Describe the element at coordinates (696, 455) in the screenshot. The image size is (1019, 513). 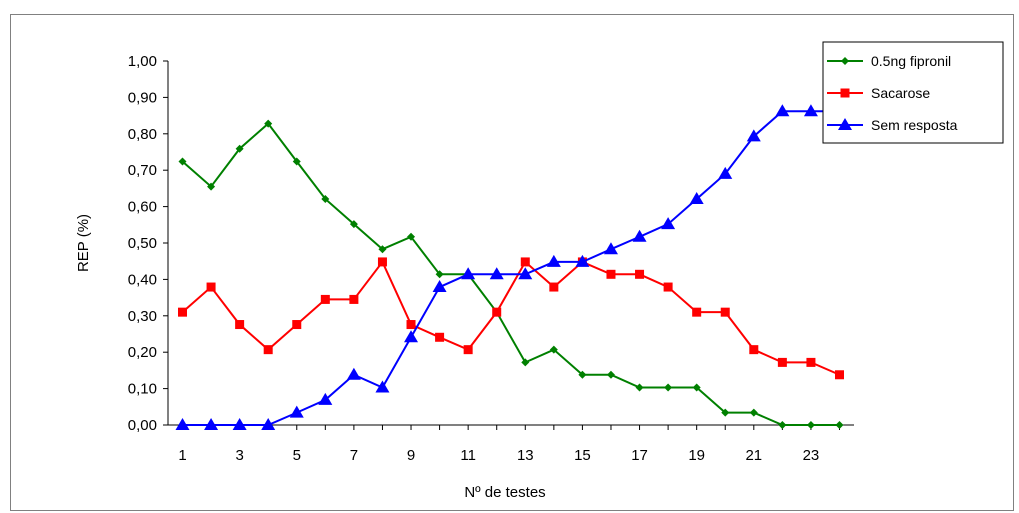
I see `x-tick-label: 19` at that location.